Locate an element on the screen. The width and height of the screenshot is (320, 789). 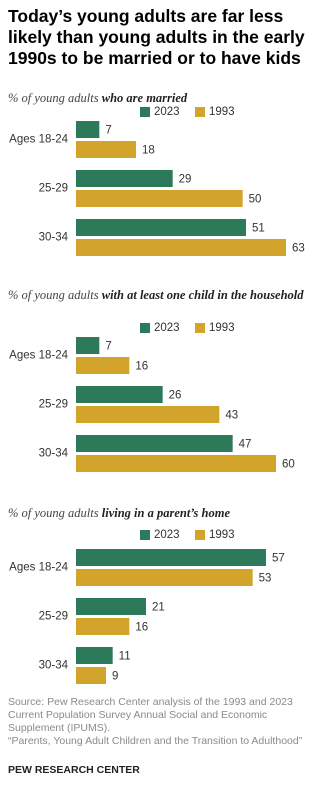
value-label: 57 is located at coordinates (278, 559).